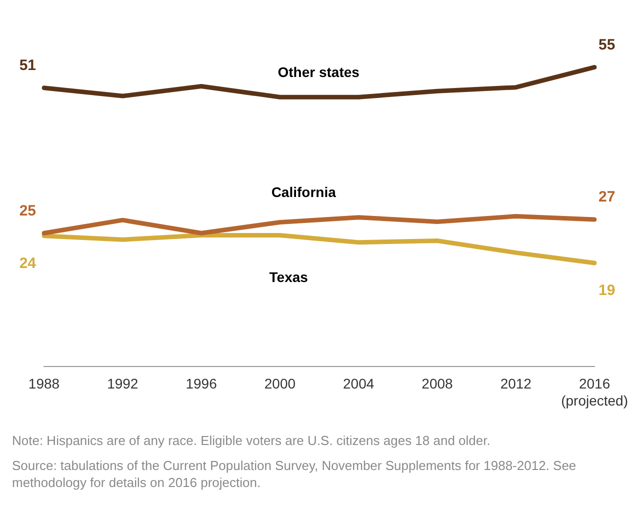 Image resolution: width=638 pixels, height=531 pixels. Describe the element at coordinates (252, 440) in the screenshot. I see `text: Note: Hispanics are of any race. Eligible voters are U.S. citizens ages 18 and older.` at that location.